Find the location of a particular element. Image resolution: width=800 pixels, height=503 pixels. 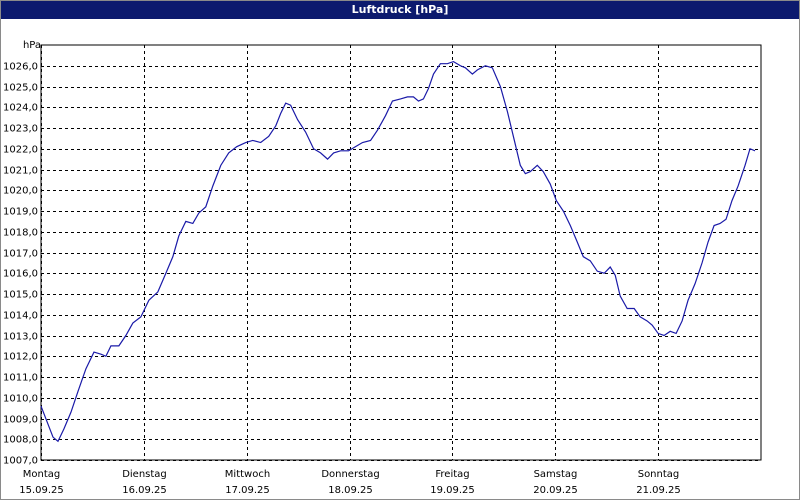

y-tick-label: 1023,0 is located at coordinates (20, 129).